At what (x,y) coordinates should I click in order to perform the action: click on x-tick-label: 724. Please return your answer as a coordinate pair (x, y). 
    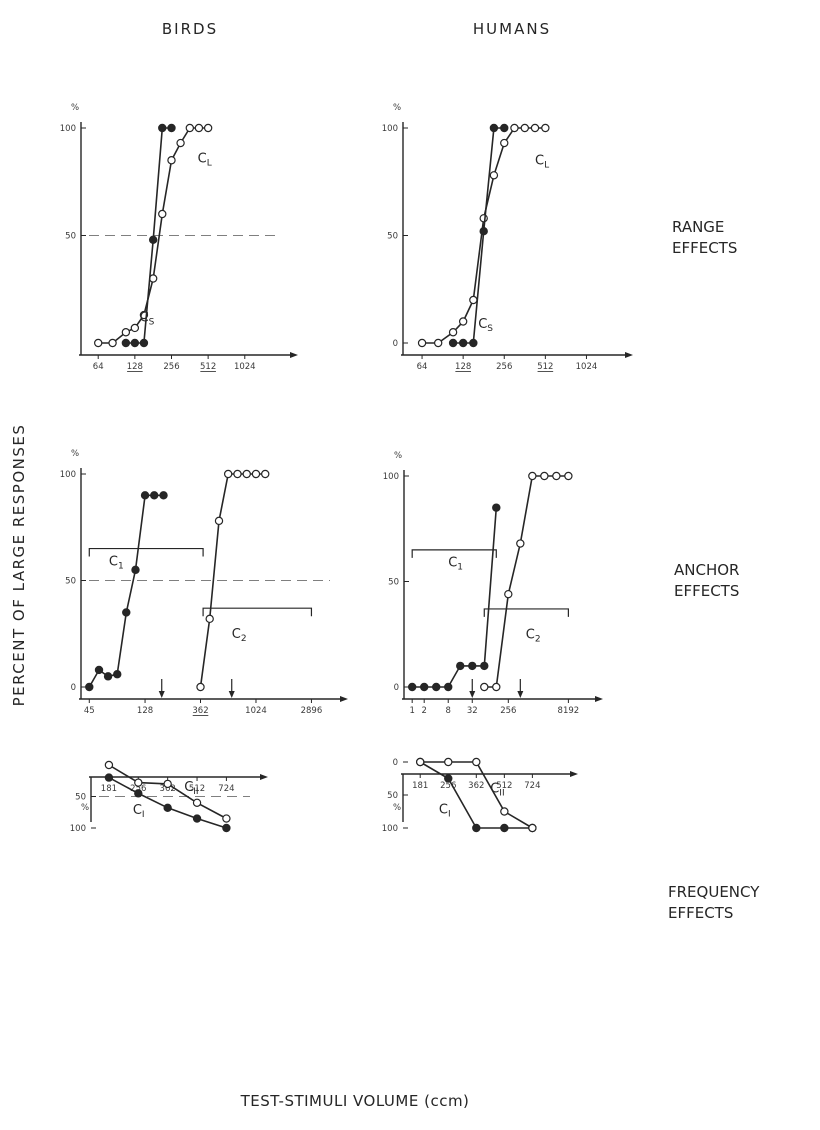
    Looking at the image, I should click on (532, 786).